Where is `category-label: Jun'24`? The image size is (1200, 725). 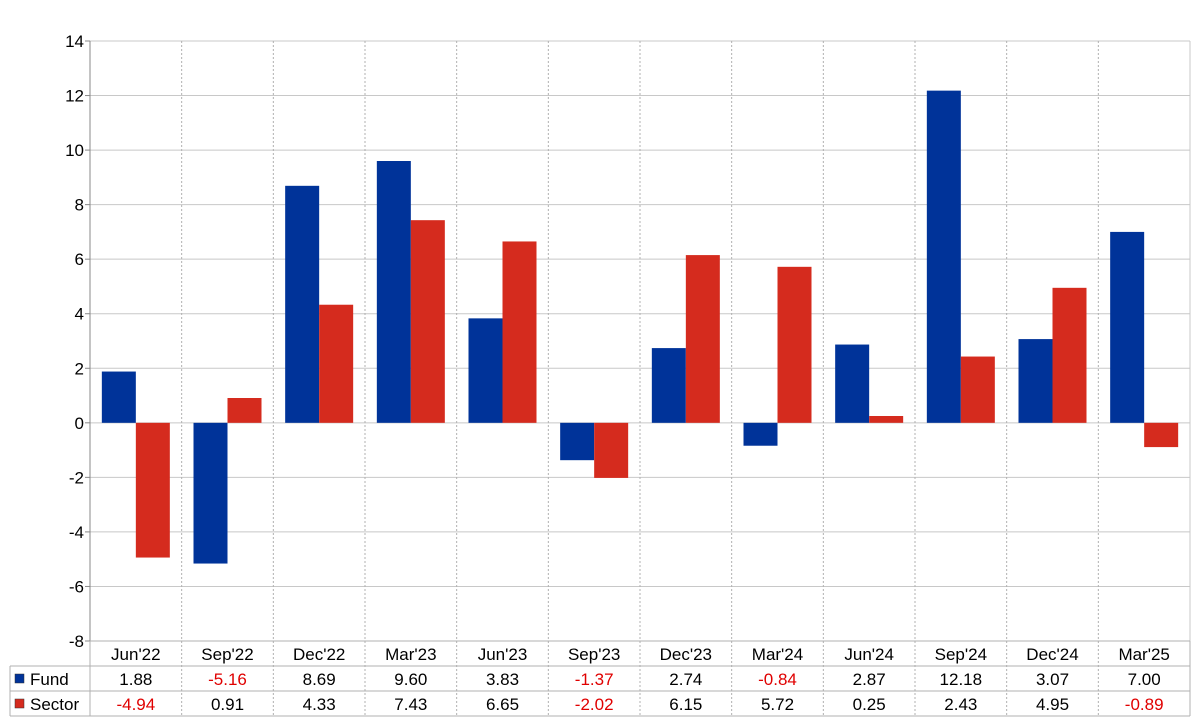 category-label: Jun'24 is located at coordinates (869, 654).